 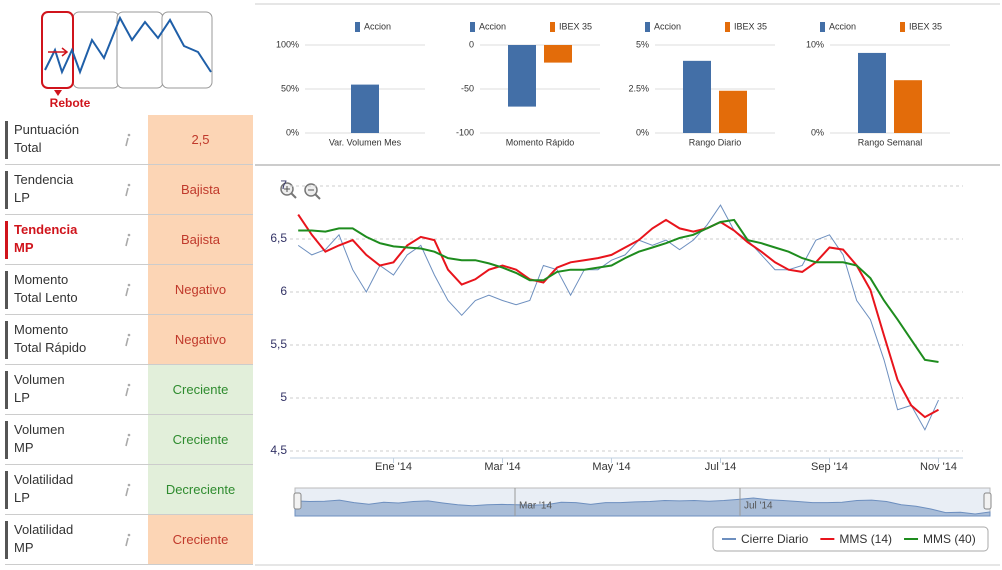 I want to click on label-line: Total Rápido, so click(x=50, y=347).